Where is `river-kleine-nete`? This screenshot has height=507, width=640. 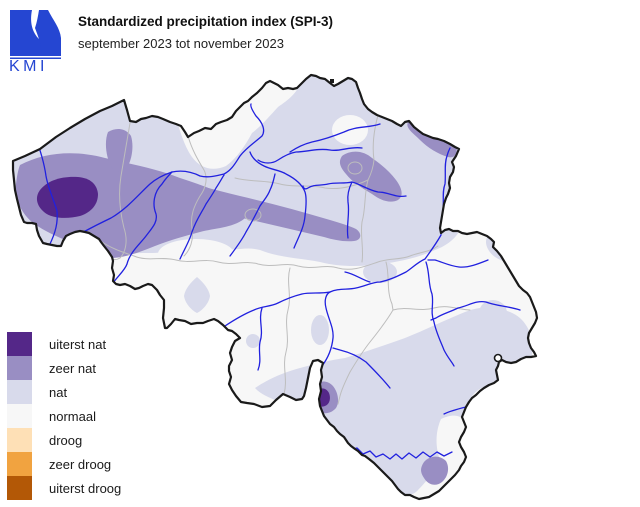 river-kleine-nete is located at coordinates (335, 138).